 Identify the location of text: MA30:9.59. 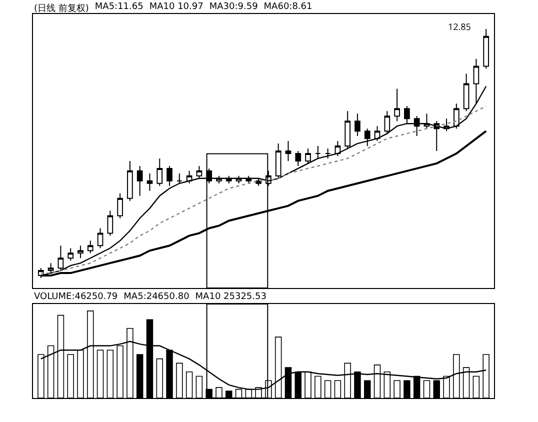
(233, 8).